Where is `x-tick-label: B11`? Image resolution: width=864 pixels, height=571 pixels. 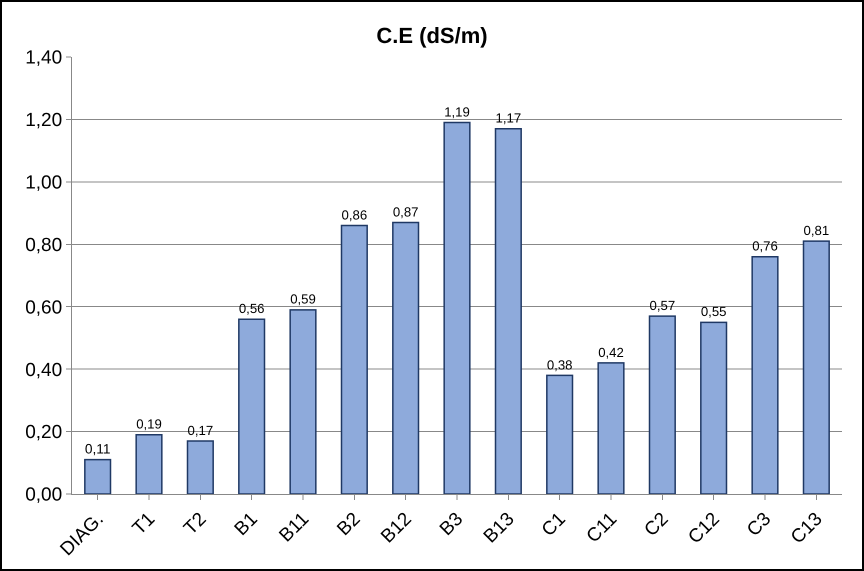
x-tick-label: B11 is located at coordinates (294, 527).